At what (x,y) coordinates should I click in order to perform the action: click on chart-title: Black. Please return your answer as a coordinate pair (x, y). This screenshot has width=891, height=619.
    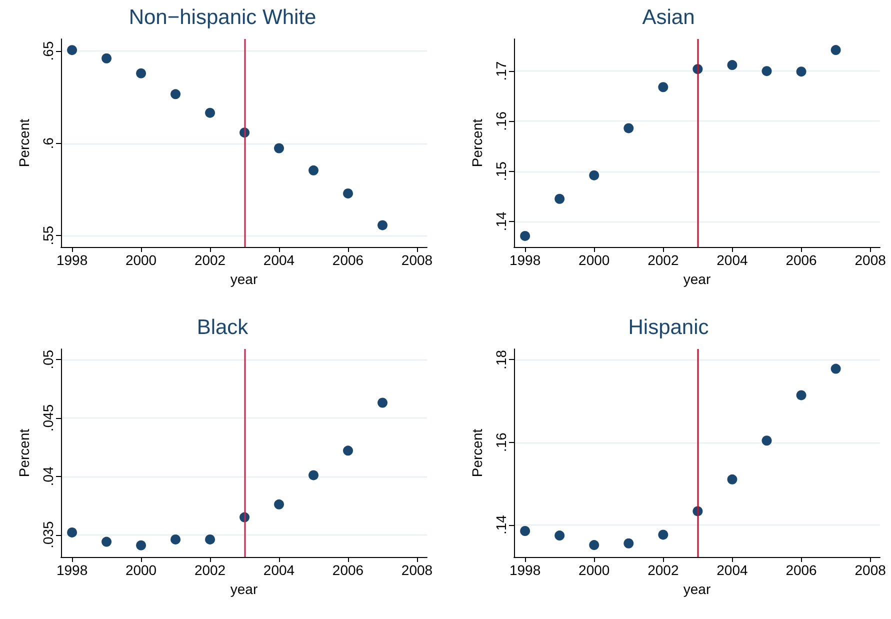
    Looking at the image, I should click on (222, 327).